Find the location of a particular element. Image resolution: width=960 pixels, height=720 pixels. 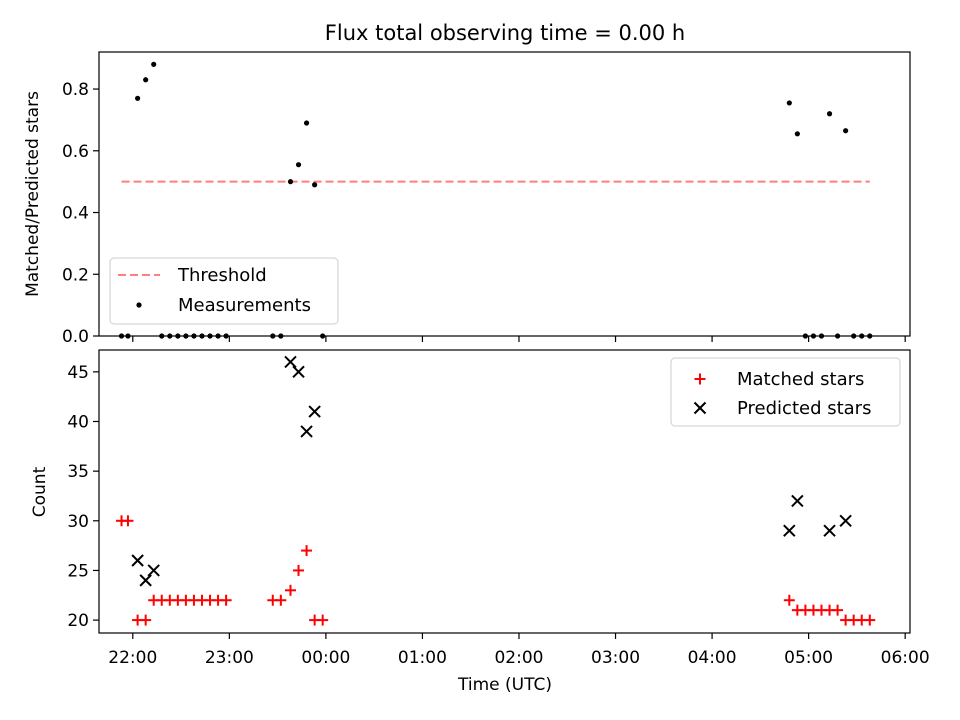

legend-matched-label: Matched stars is located at coordinates (800, 379).